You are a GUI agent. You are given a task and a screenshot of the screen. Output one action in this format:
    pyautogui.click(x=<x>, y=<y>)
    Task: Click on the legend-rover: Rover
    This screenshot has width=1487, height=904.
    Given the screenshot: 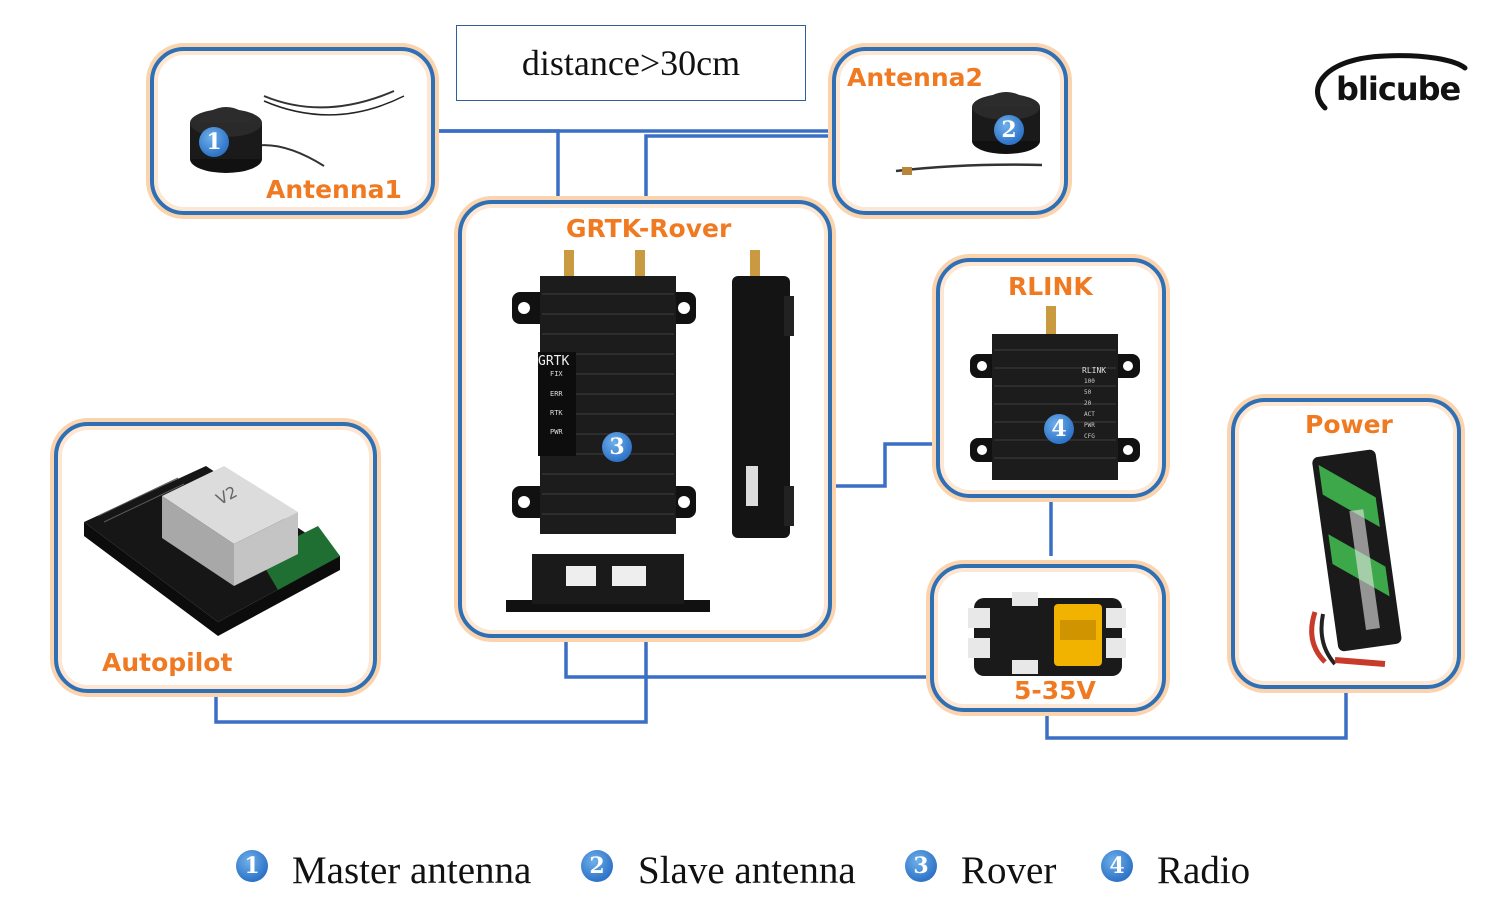 What is the action you would take?
    pyautogui.click(x=1009, y=870)
    